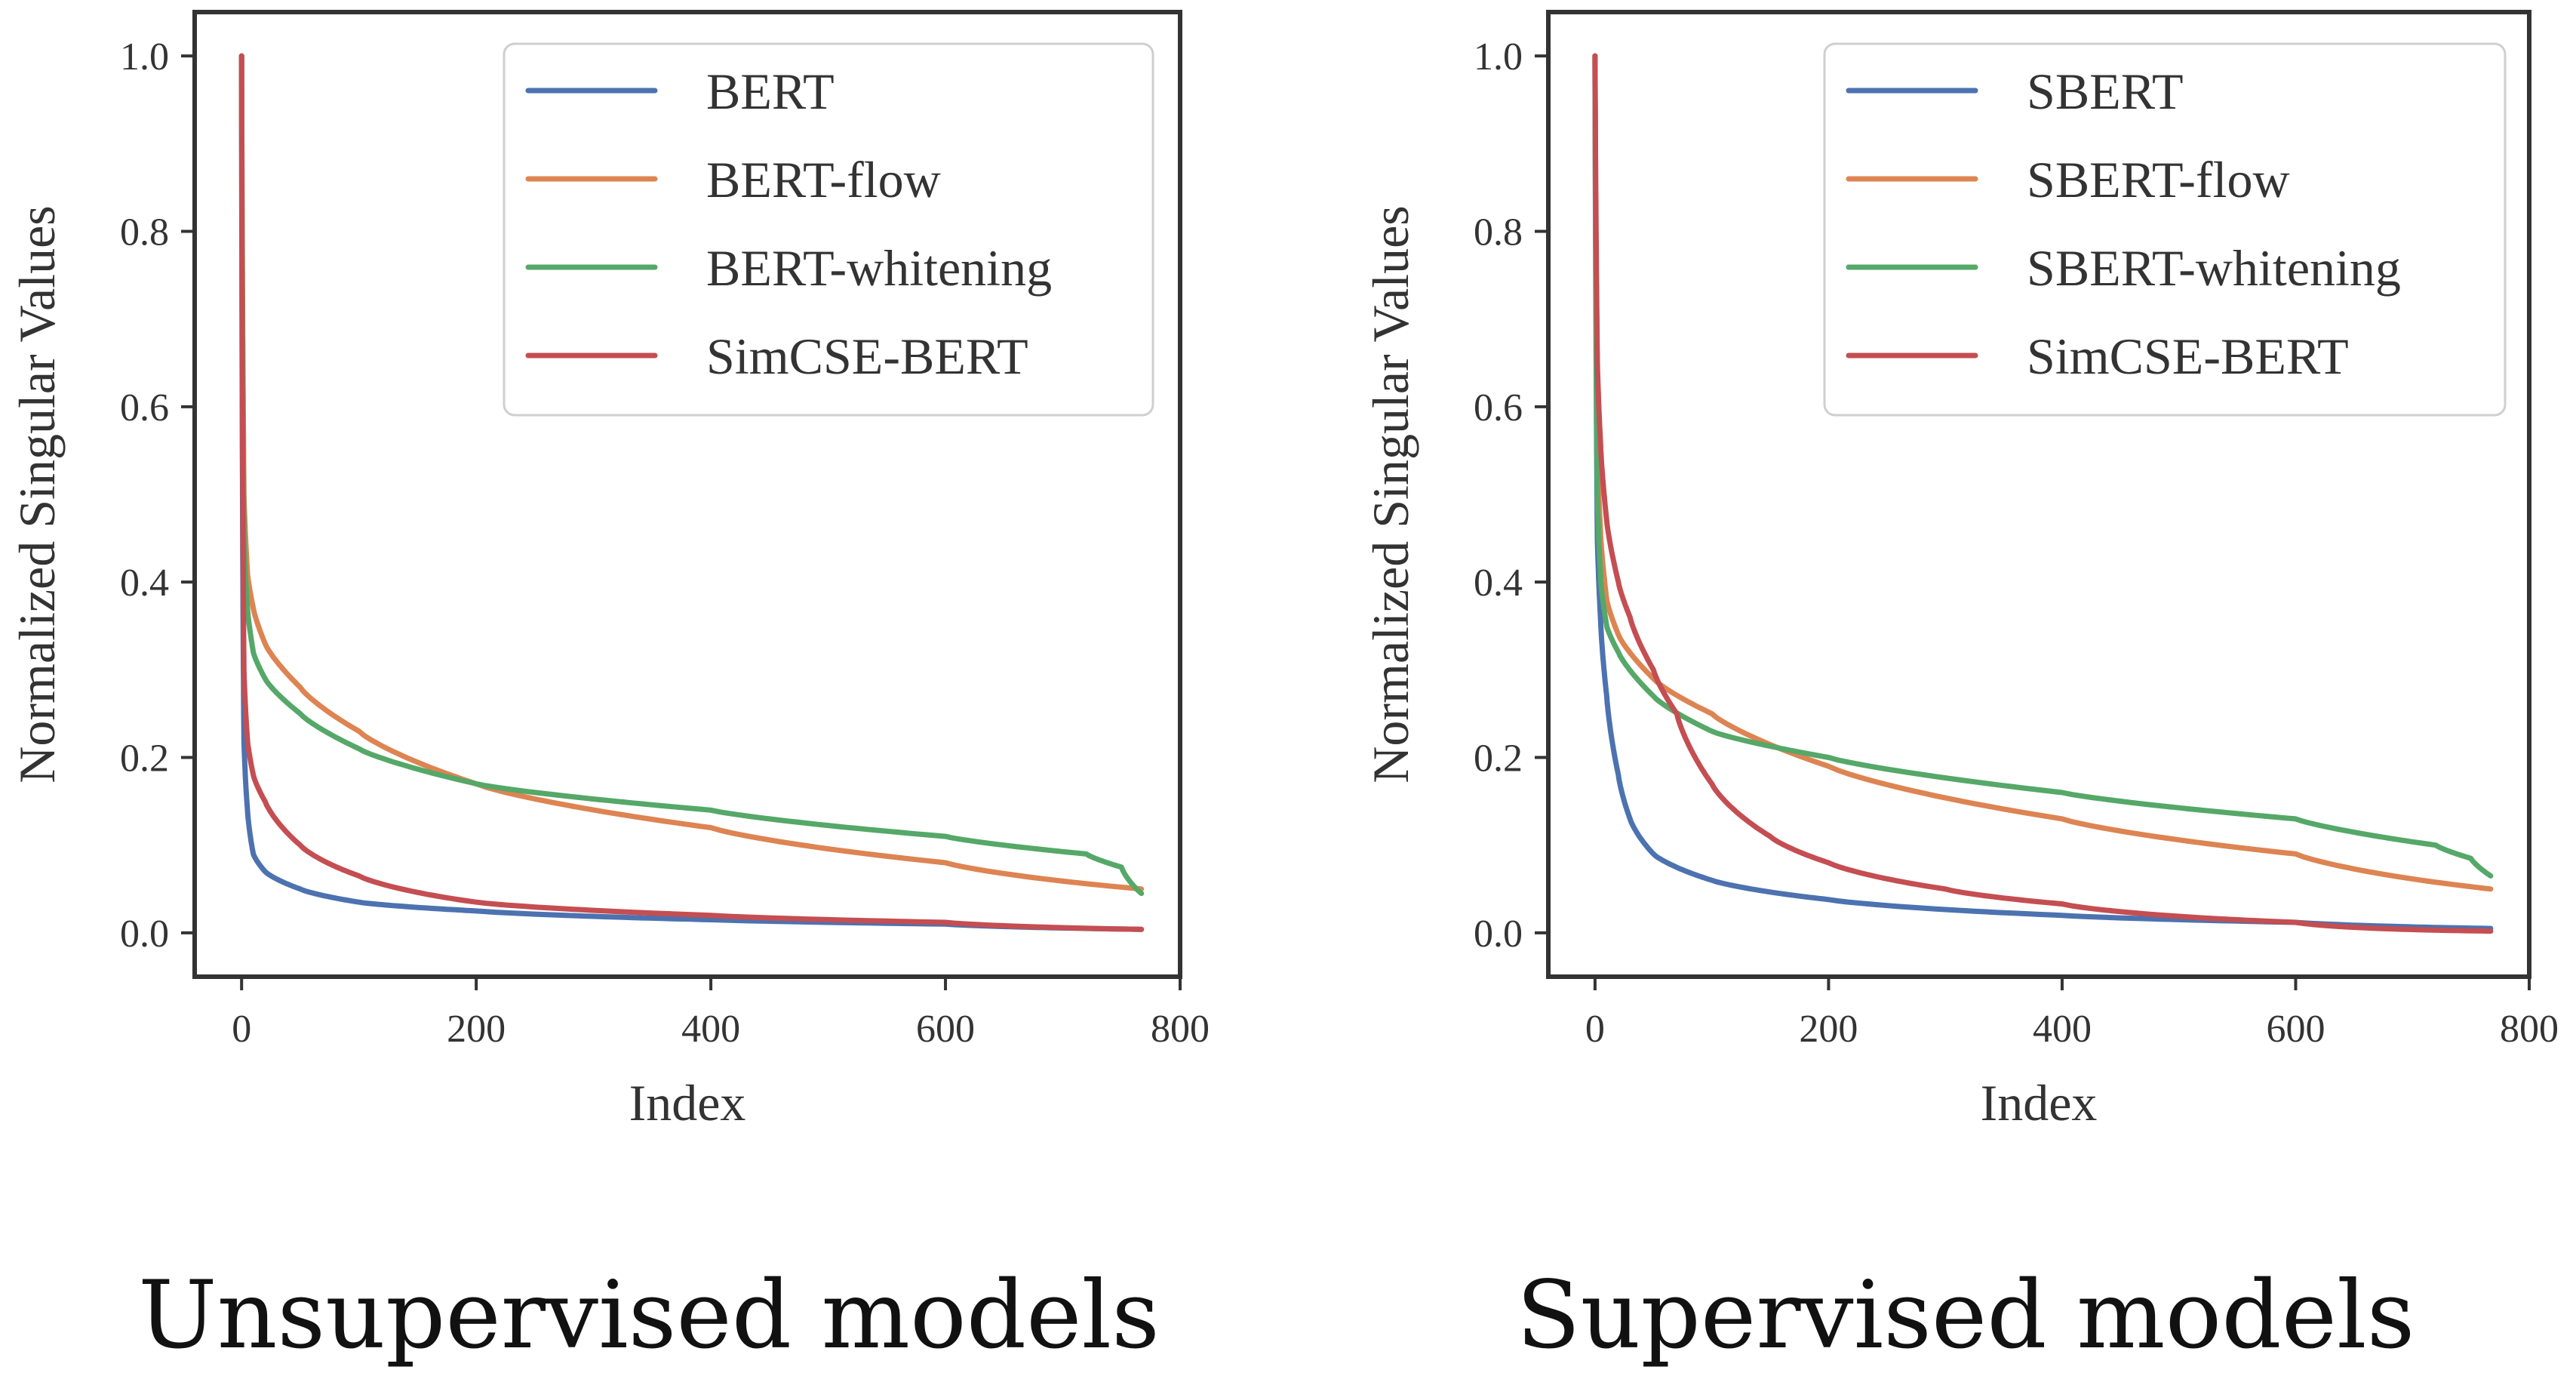 The image size is (2576, 1376). I want to click on legend-label: BERT-flow, so click(823, 180).